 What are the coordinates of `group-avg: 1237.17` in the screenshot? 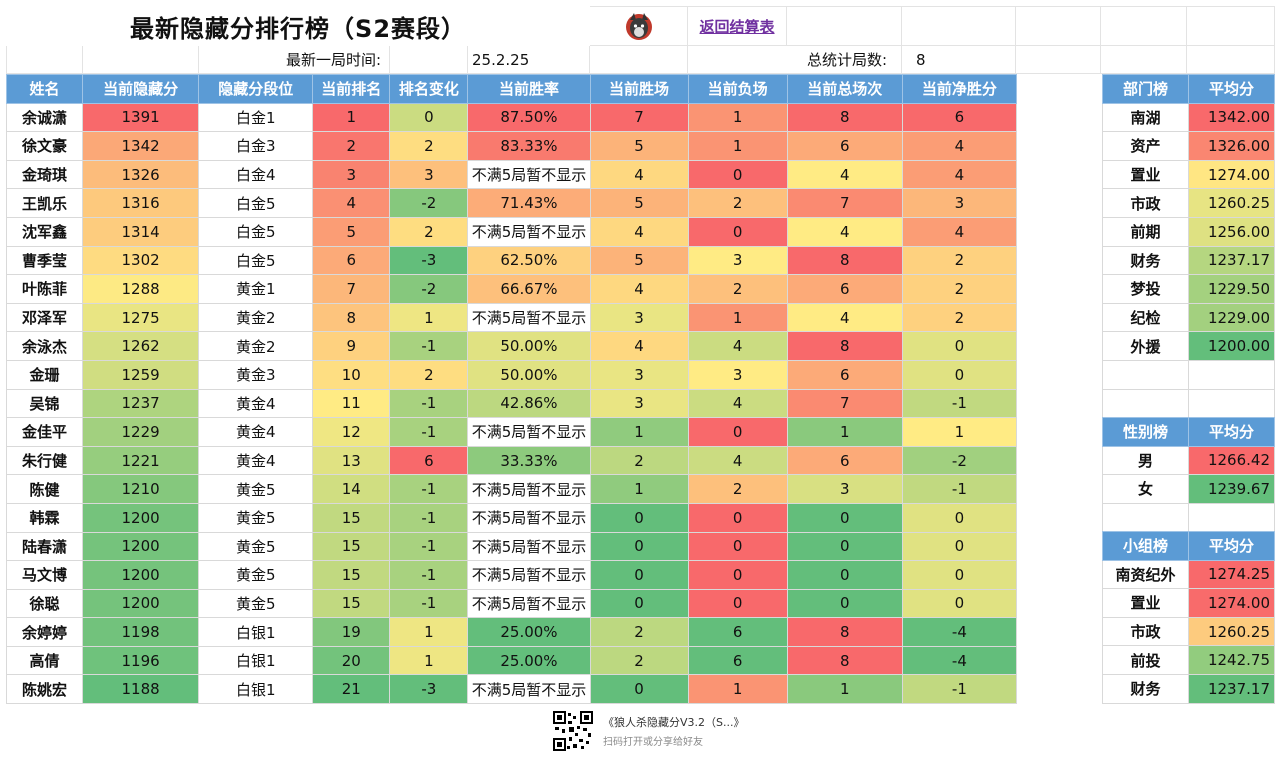 It's located at (1231, 688).